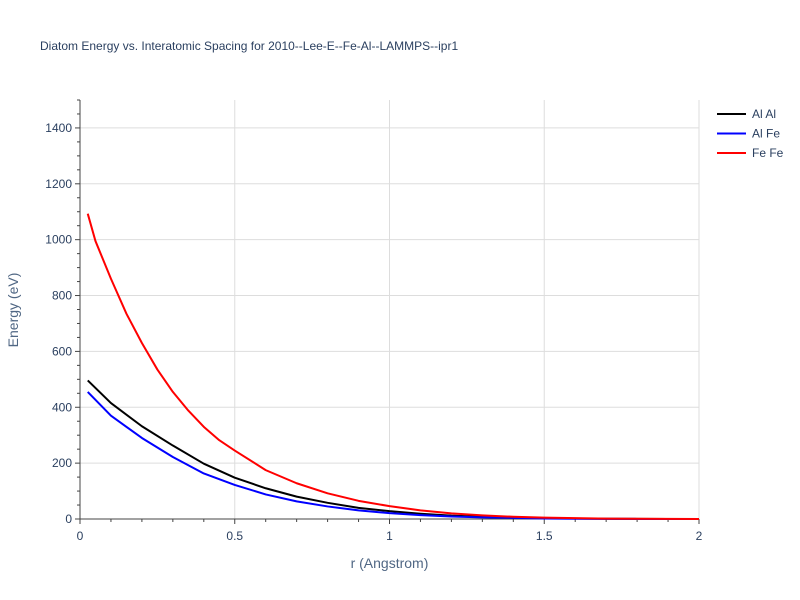  What do you see at coordinates (768, 153) in the screenshot?
I see `legend-label: Fe Fe` at bounding box center [768, 153].